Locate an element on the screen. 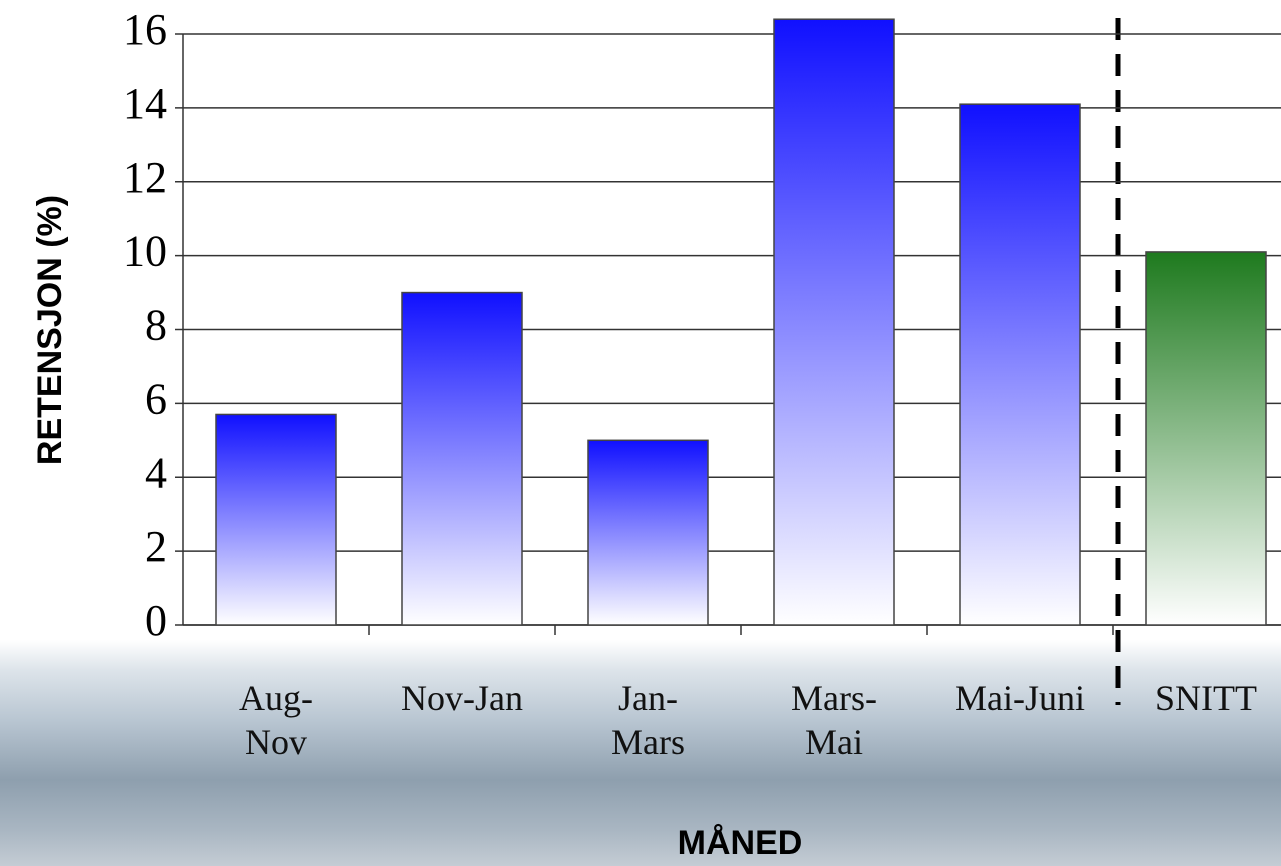 Image resolution: width=1281 pixels, height=866 pixels. y-tick-label: 6 is located at coordinates (156, 398).